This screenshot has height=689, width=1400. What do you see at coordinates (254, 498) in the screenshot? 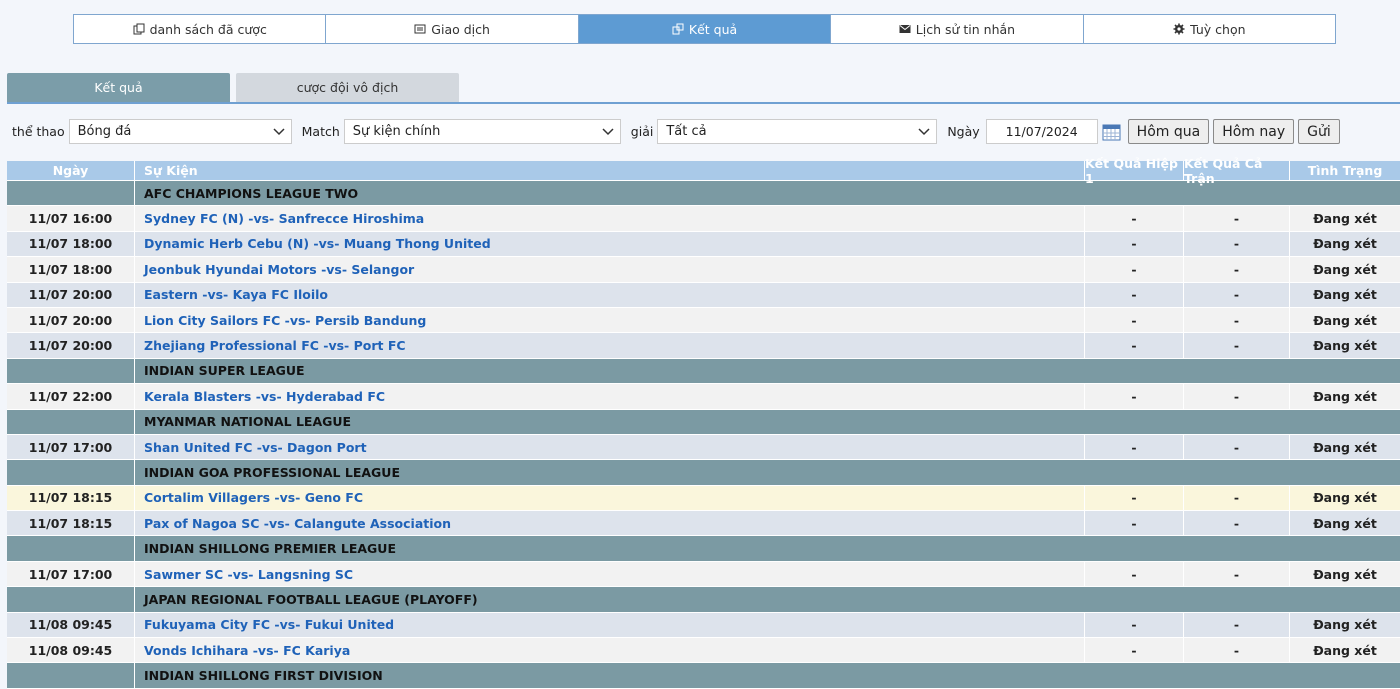
I see `event-link: Cortalim Villagers -vs- Geno FC` at bounding box center [254, 498].